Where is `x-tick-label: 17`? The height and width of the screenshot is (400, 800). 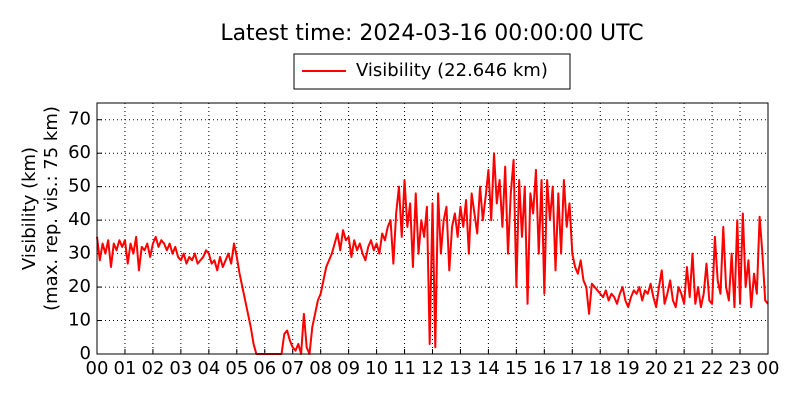 x-tick-label: 17 is located at coordinates (572, 368).